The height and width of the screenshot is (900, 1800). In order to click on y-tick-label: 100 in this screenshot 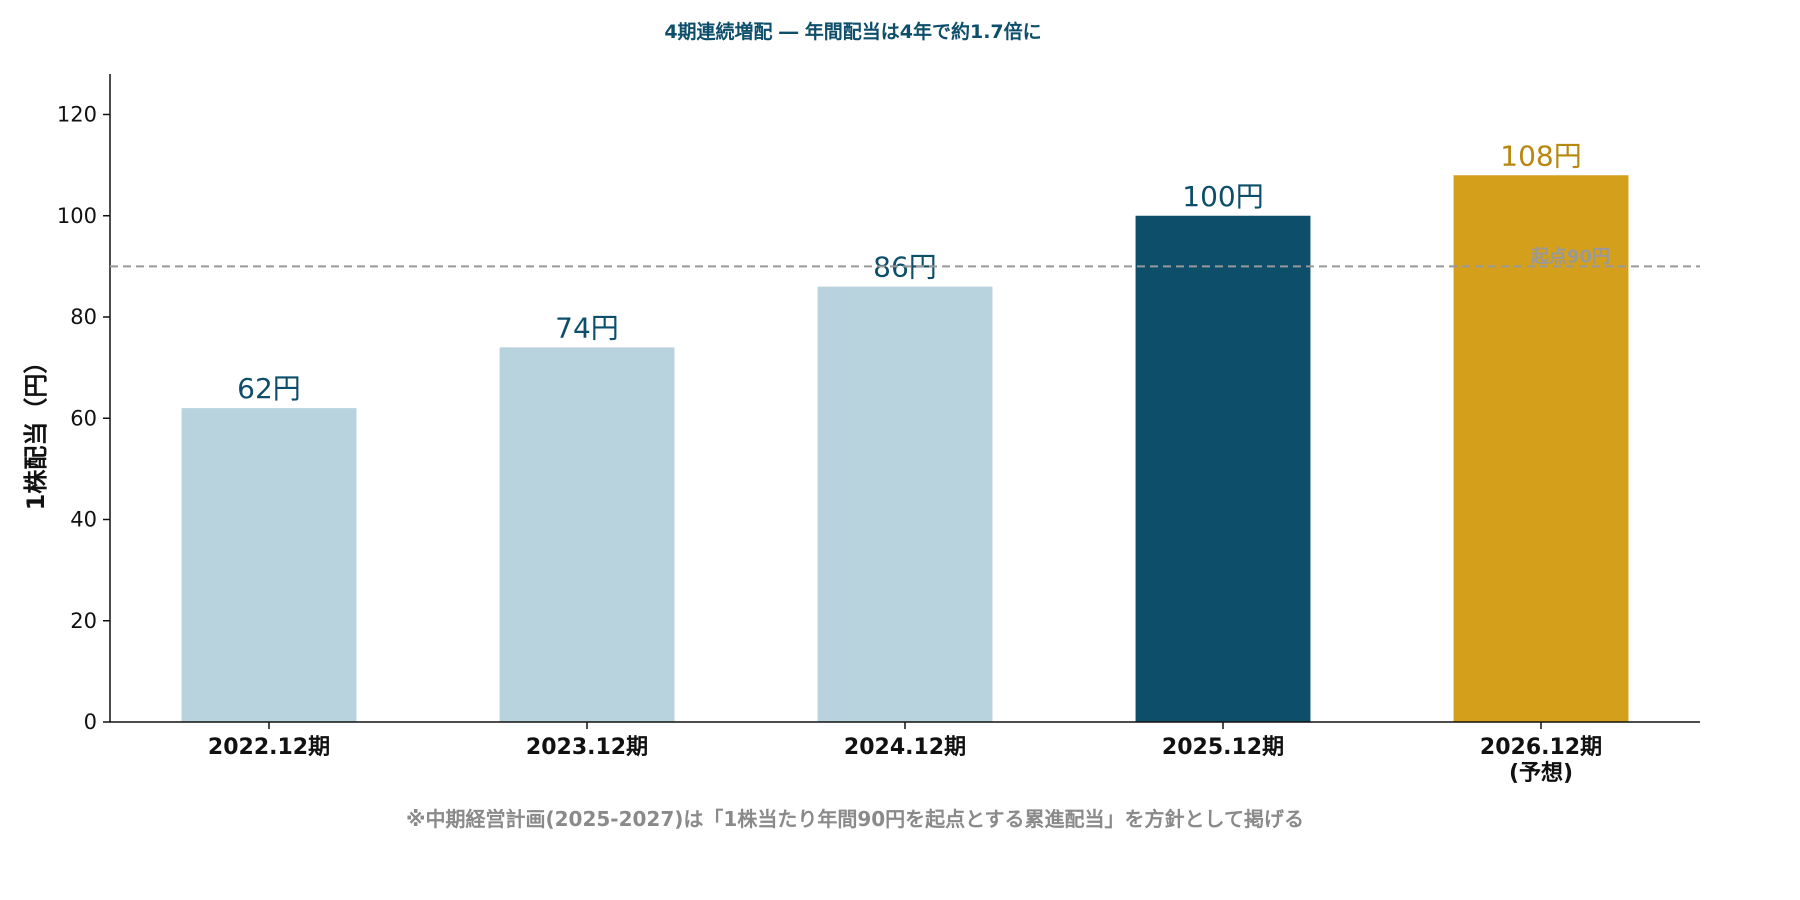, I will do `click(77, 216)`.